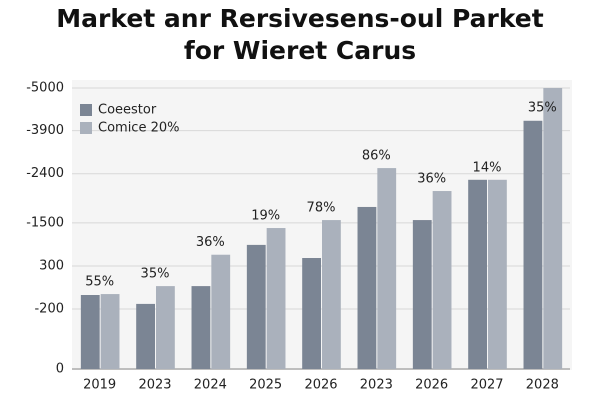  What do you see at coordinates (321, 208) in the screenshot?
I see `group-label: 78%` at bounding box center [321, 208].